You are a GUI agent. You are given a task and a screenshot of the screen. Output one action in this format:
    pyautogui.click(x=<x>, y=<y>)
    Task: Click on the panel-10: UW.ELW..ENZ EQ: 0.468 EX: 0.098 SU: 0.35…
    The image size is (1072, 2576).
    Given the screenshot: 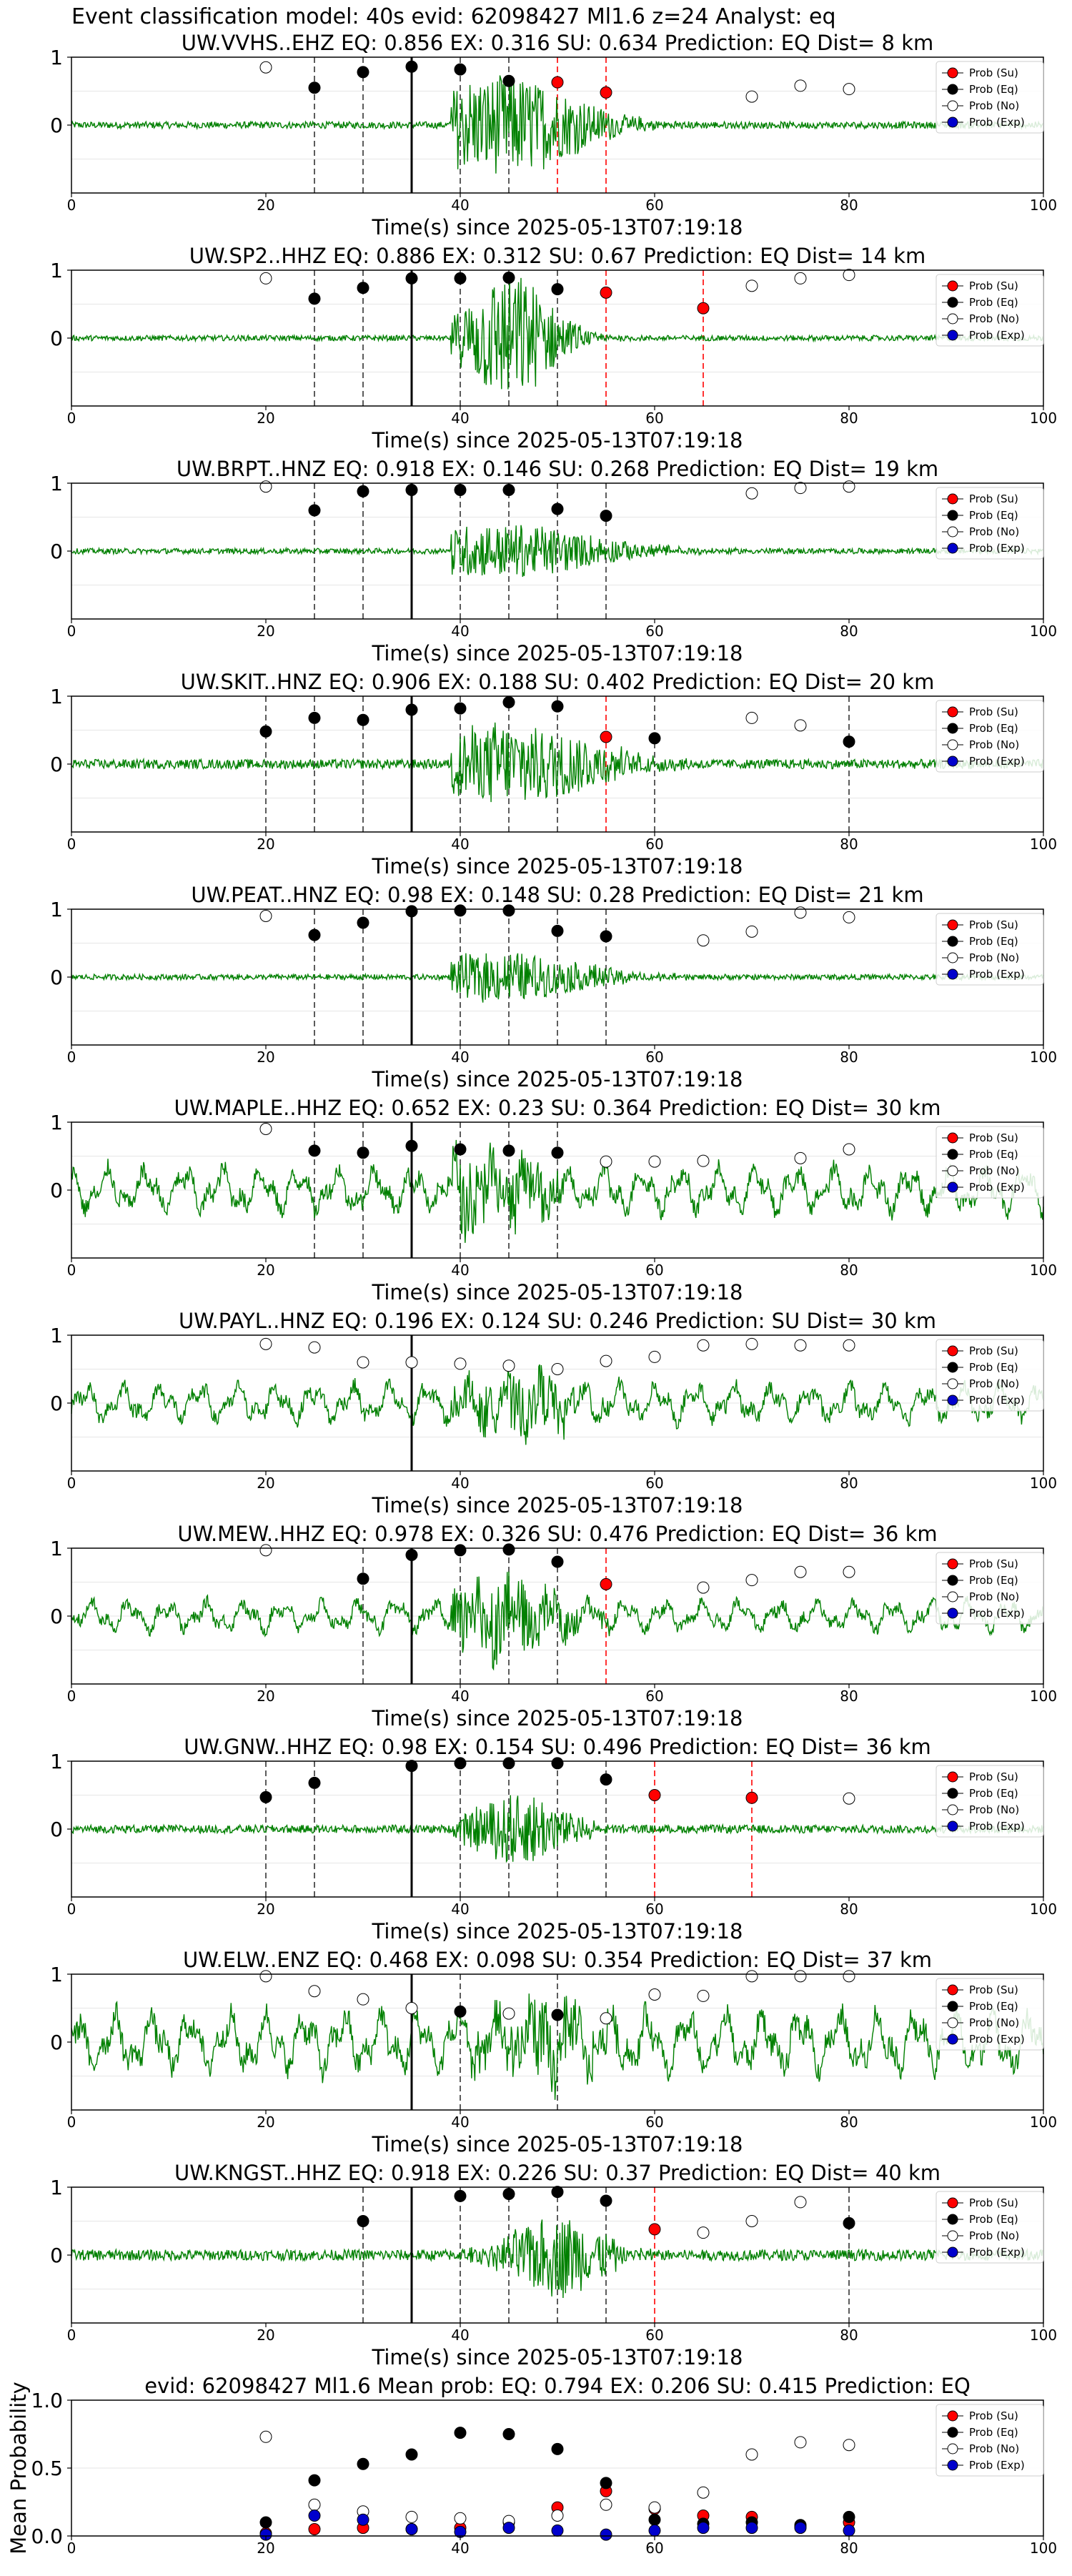 What is the action you would take?
    pyautogui.click(x=553, y=2052)
    